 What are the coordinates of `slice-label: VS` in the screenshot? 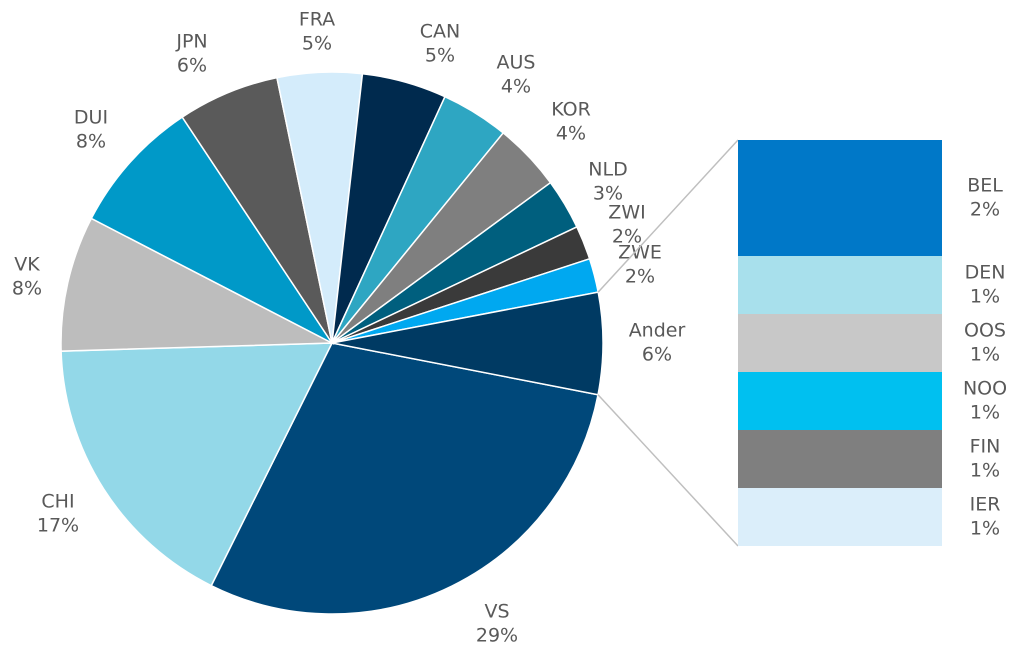 It's located at (496, 612).